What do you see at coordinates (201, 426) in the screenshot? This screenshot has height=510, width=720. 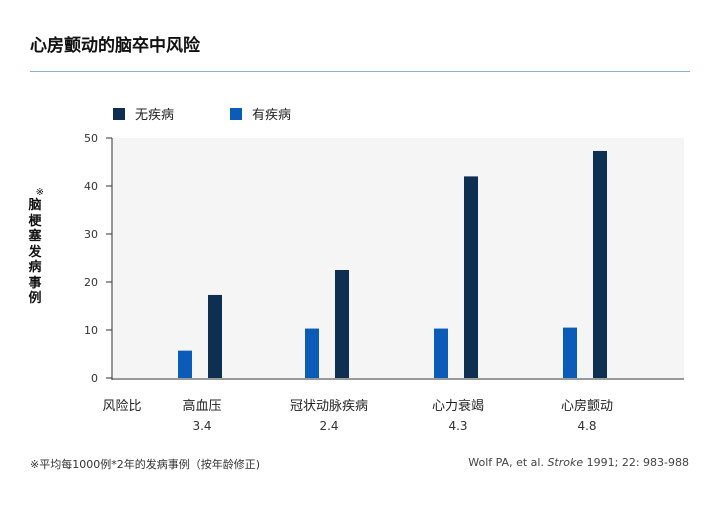 I see `risk-ratio-value: 3.4` at bounding box center [201, 426].